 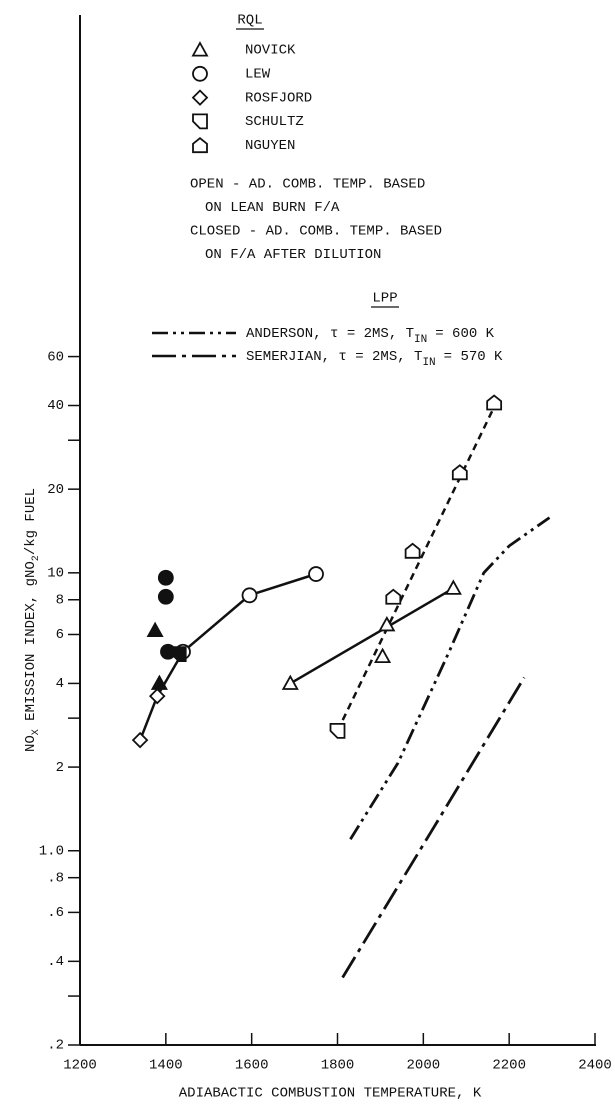 What do you see at coordinates (509, 1066) in the screenshot?
I see `x-tick-label: 2200` at bounding box center [509, 1066].